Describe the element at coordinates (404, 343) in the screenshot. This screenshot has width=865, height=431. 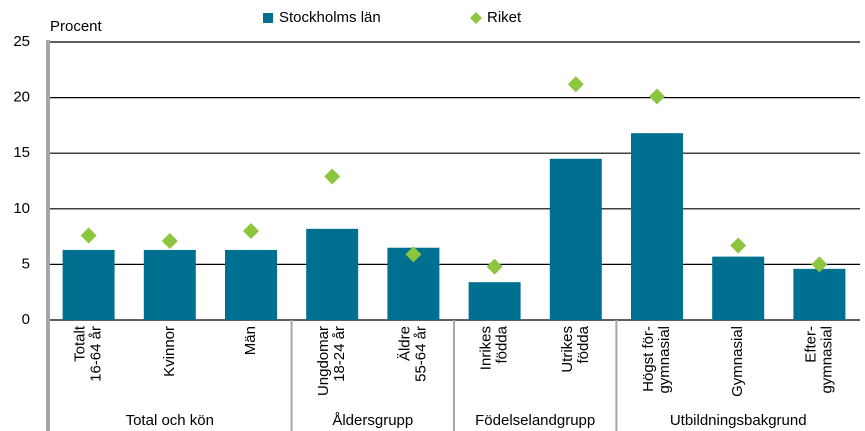
I see `x-tick-label: Äldre` at that location.